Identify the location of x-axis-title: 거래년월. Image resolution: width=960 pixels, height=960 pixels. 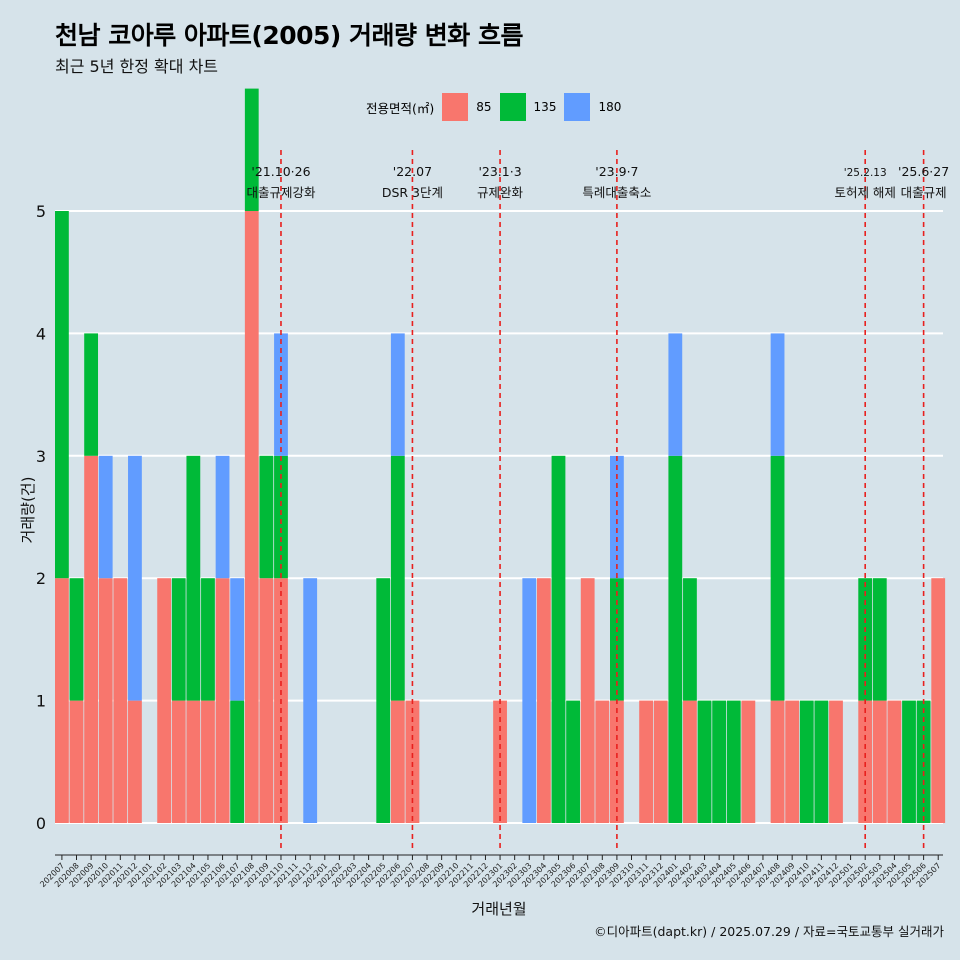
(498, 909).